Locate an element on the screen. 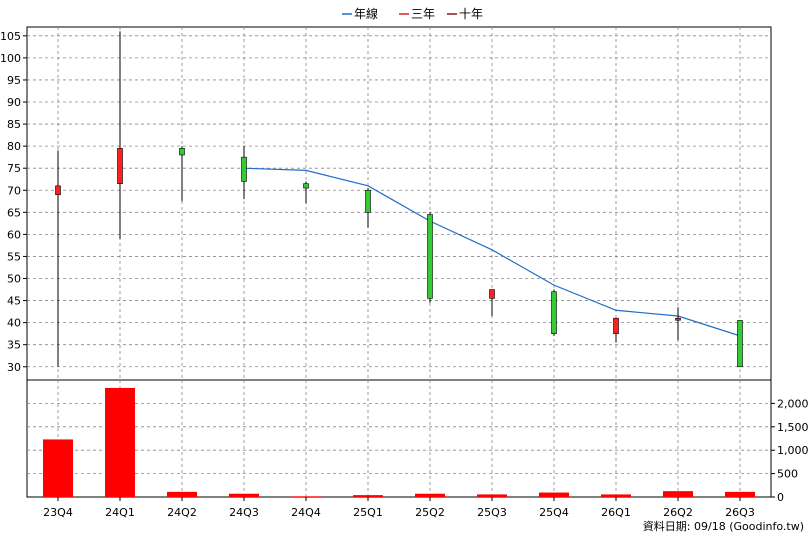 The width and height of the screenshot is (808, 540). legend-label: 三年 is located at coordinates (423, 14).